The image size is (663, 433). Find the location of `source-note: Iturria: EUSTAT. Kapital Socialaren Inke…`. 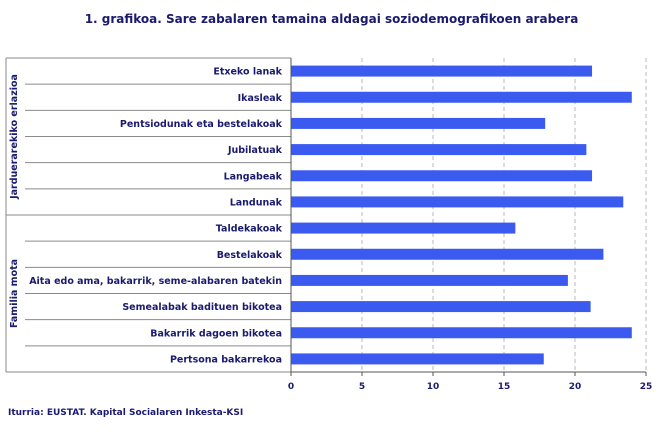

source-note: Iturria: EUSTAT. Kapital Socialaren Inke… is located at coordinates (126, 413).